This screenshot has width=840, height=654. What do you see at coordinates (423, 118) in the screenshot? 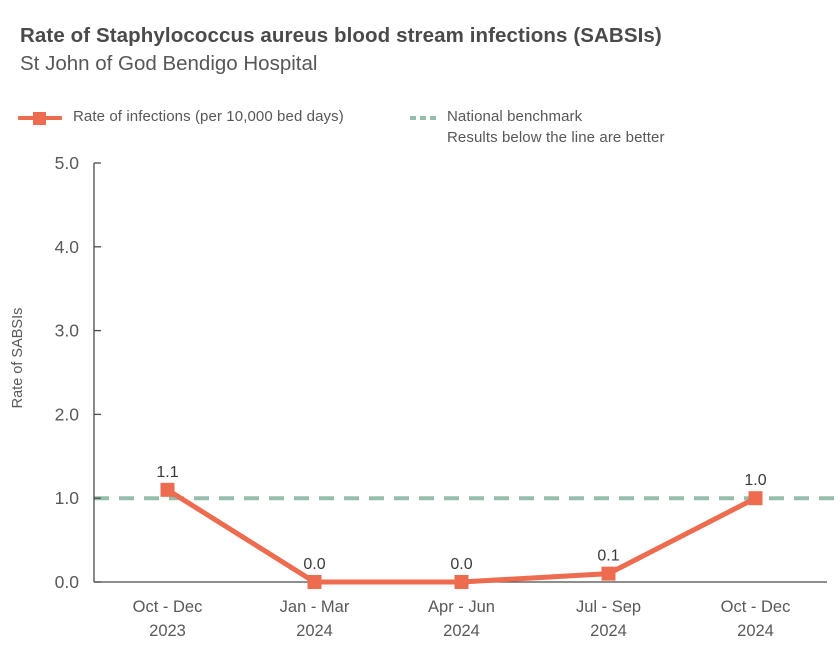
I see `benchmark-dashed-line-icon` at bounding box center [423, 118].